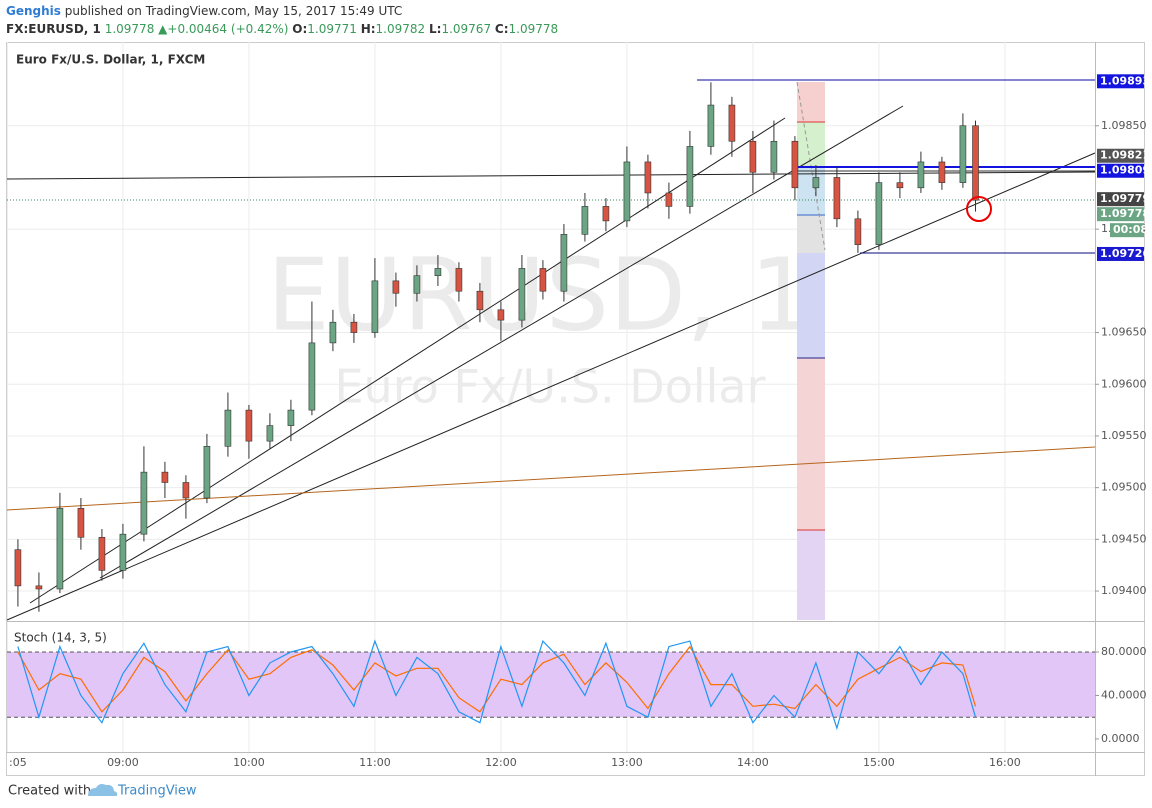 The image size is (1152, 808). What do you see at coordinates (249, 762) in the screenshot?
I see `x-tick-label: 10:00` at bounding box center [249, 762].